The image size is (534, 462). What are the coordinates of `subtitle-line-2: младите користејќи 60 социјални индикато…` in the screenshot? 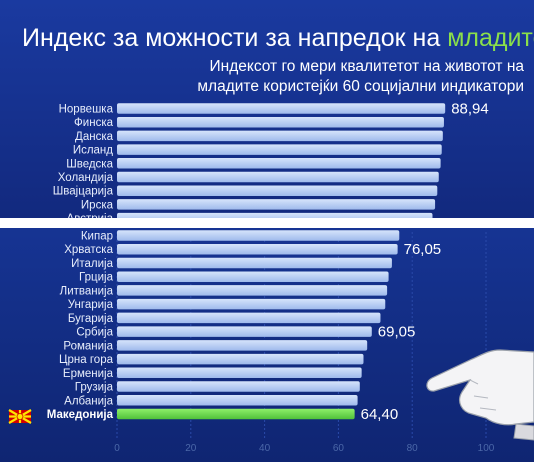 It's located at (360, 86).